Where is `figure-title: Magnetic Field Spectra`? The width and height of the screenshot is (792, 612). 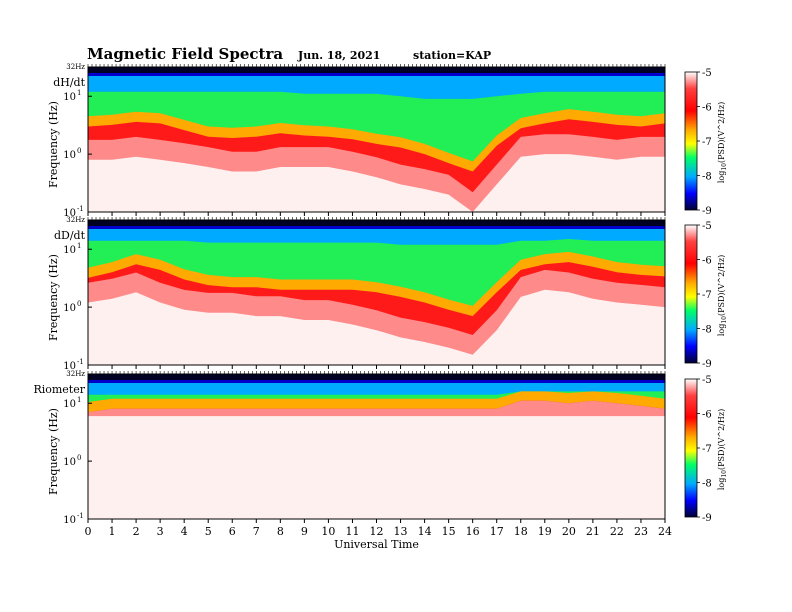
figure-title: Magnetic Field Spectra is located at coordinates (185, 54).